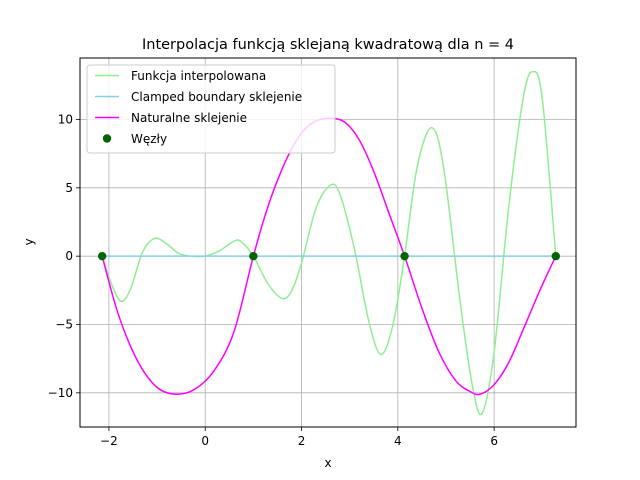 Image resolution: width=640 pixels, height=480 pixels. I want to click on y-tick-label: −5, so click(64, 325).